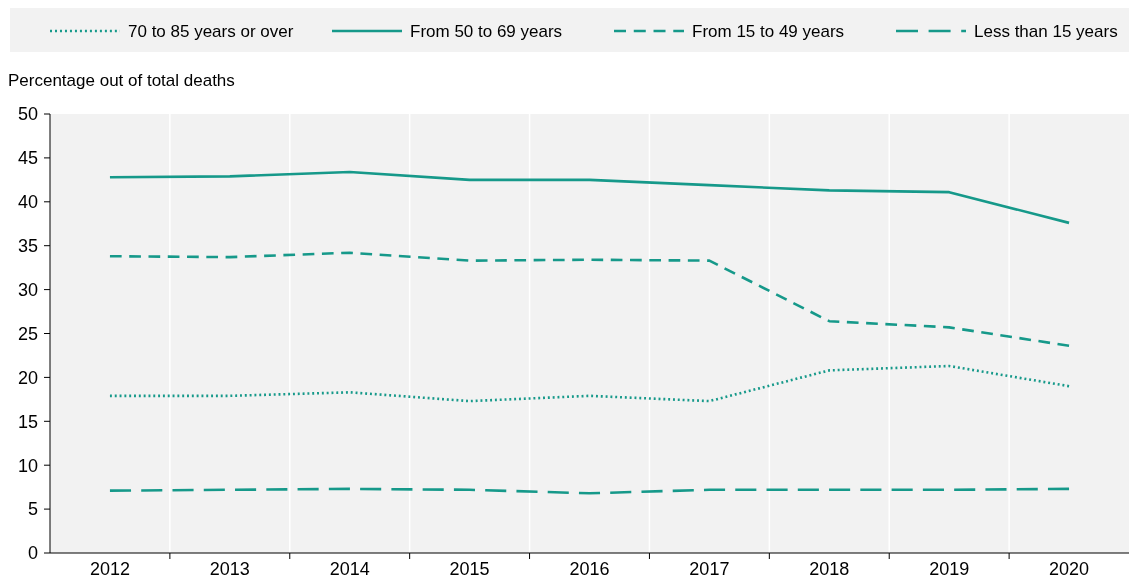 This screenshot has height=583, width=1129. Describe the element at coordinates (709, 569) in the screenshot. I see `x-tick-label: 2017` at that location.